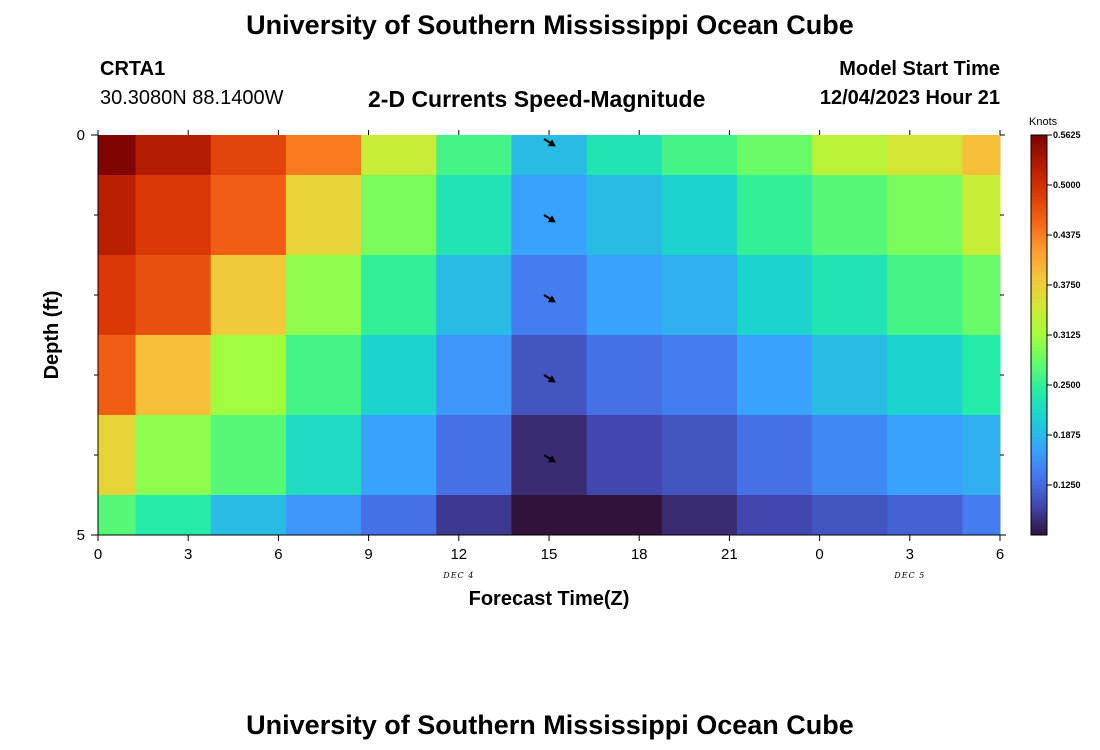 The height and width of the screenshot is (750, 1100). What do you see at coordinates (81, 135) in the screenshot?
I see `y-tick-label: 0` at bounding box center [81, 135].